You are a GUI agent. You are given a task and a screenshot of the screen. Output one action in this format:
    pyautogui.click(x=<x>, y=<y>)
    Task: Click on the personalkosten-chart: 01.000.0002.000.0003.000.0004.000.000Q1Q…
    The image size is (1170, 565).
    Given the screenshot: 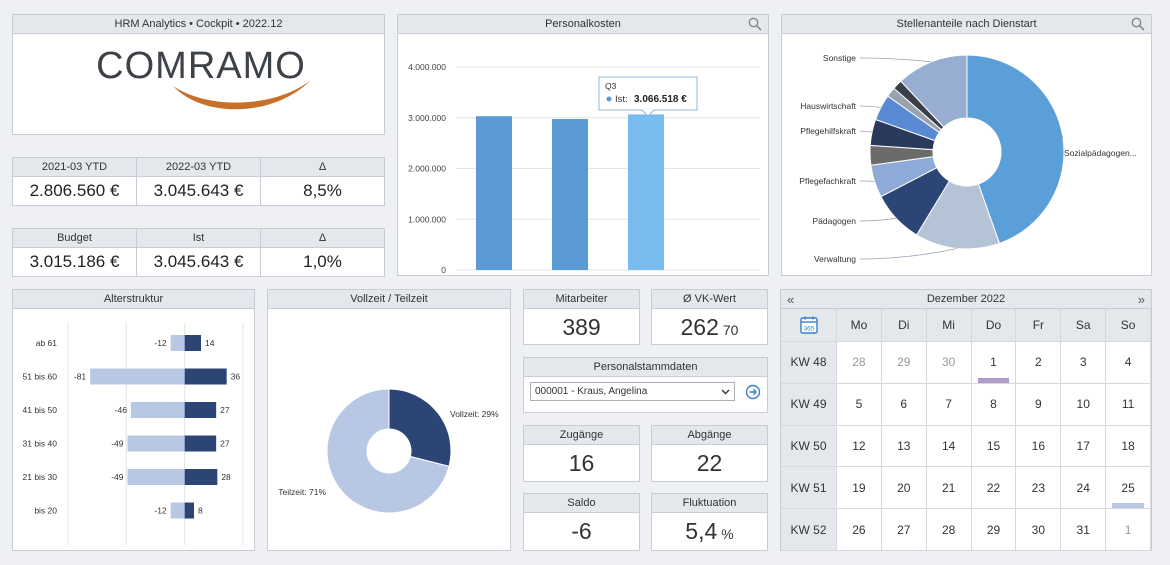 What is the action you would take?
    pyautogui.click(x=584, y=174)
    